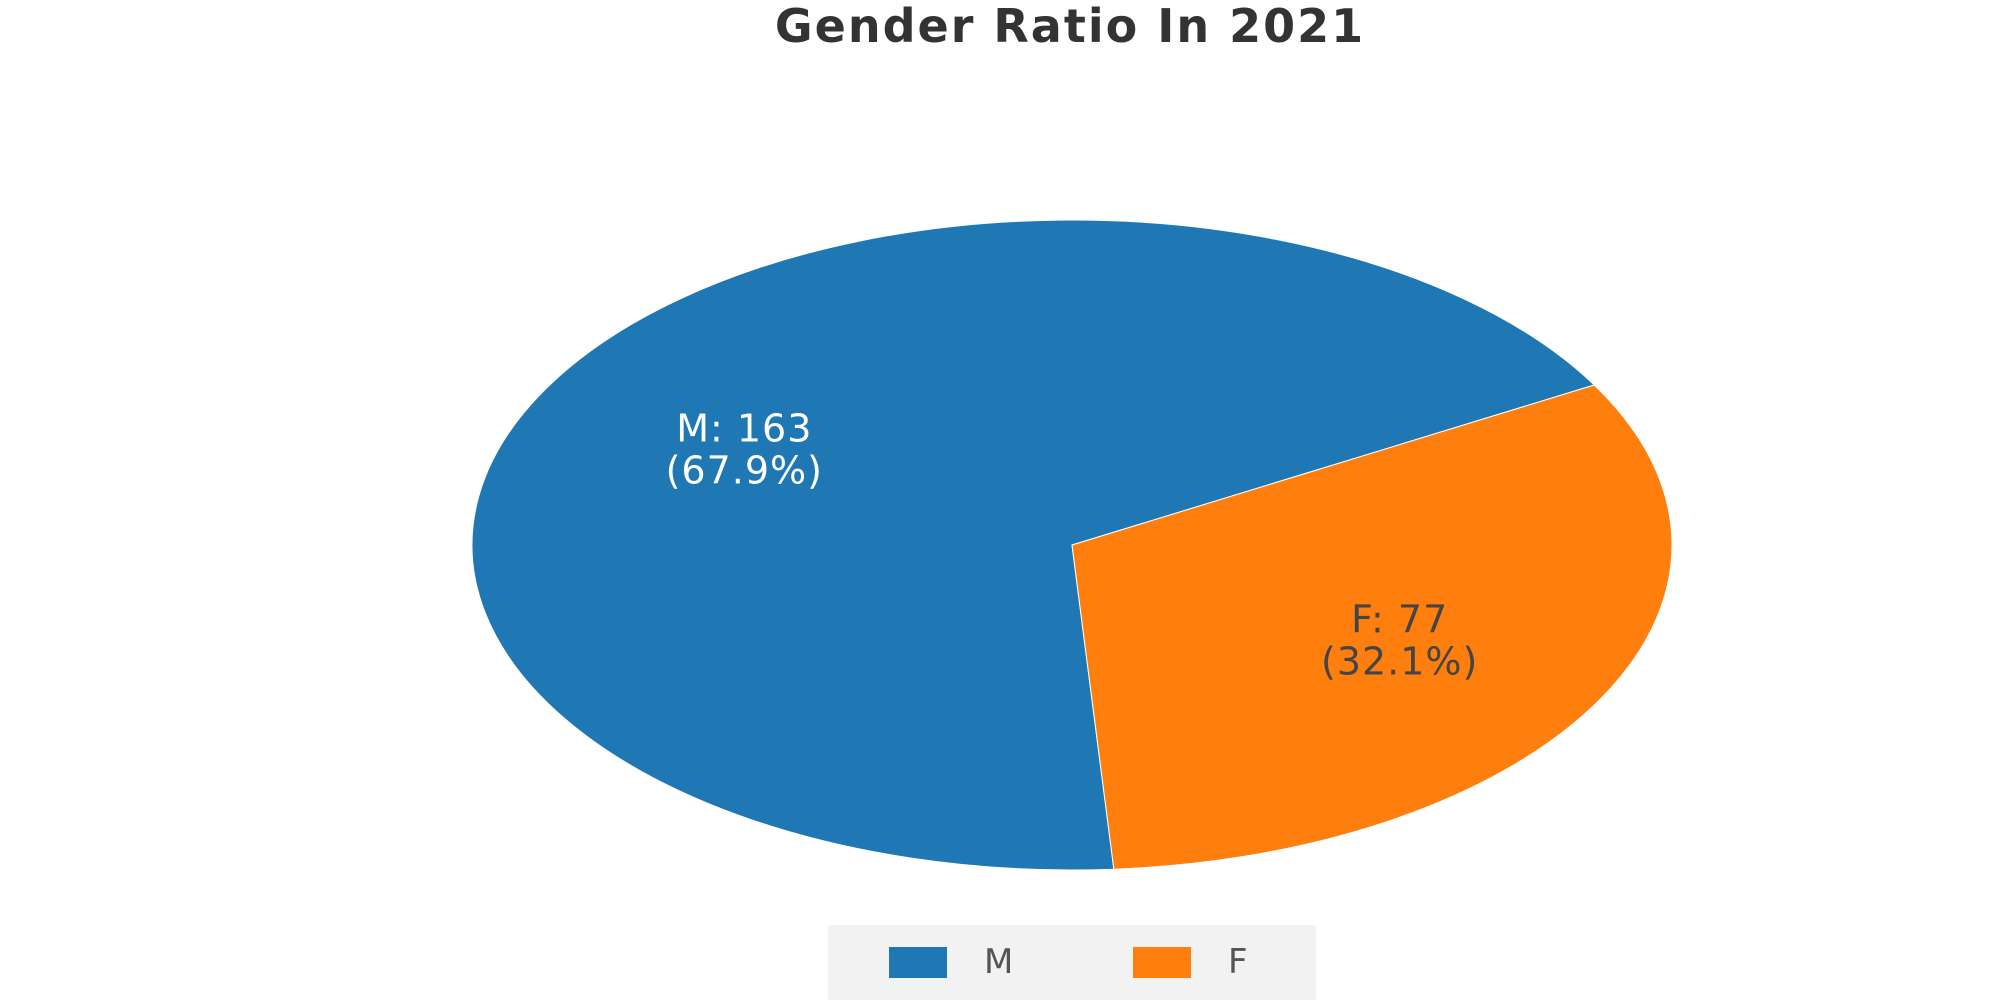 This screenshot has height=1000, width=2000. I want to click on legend-label-f: F, so click(1238, 962).